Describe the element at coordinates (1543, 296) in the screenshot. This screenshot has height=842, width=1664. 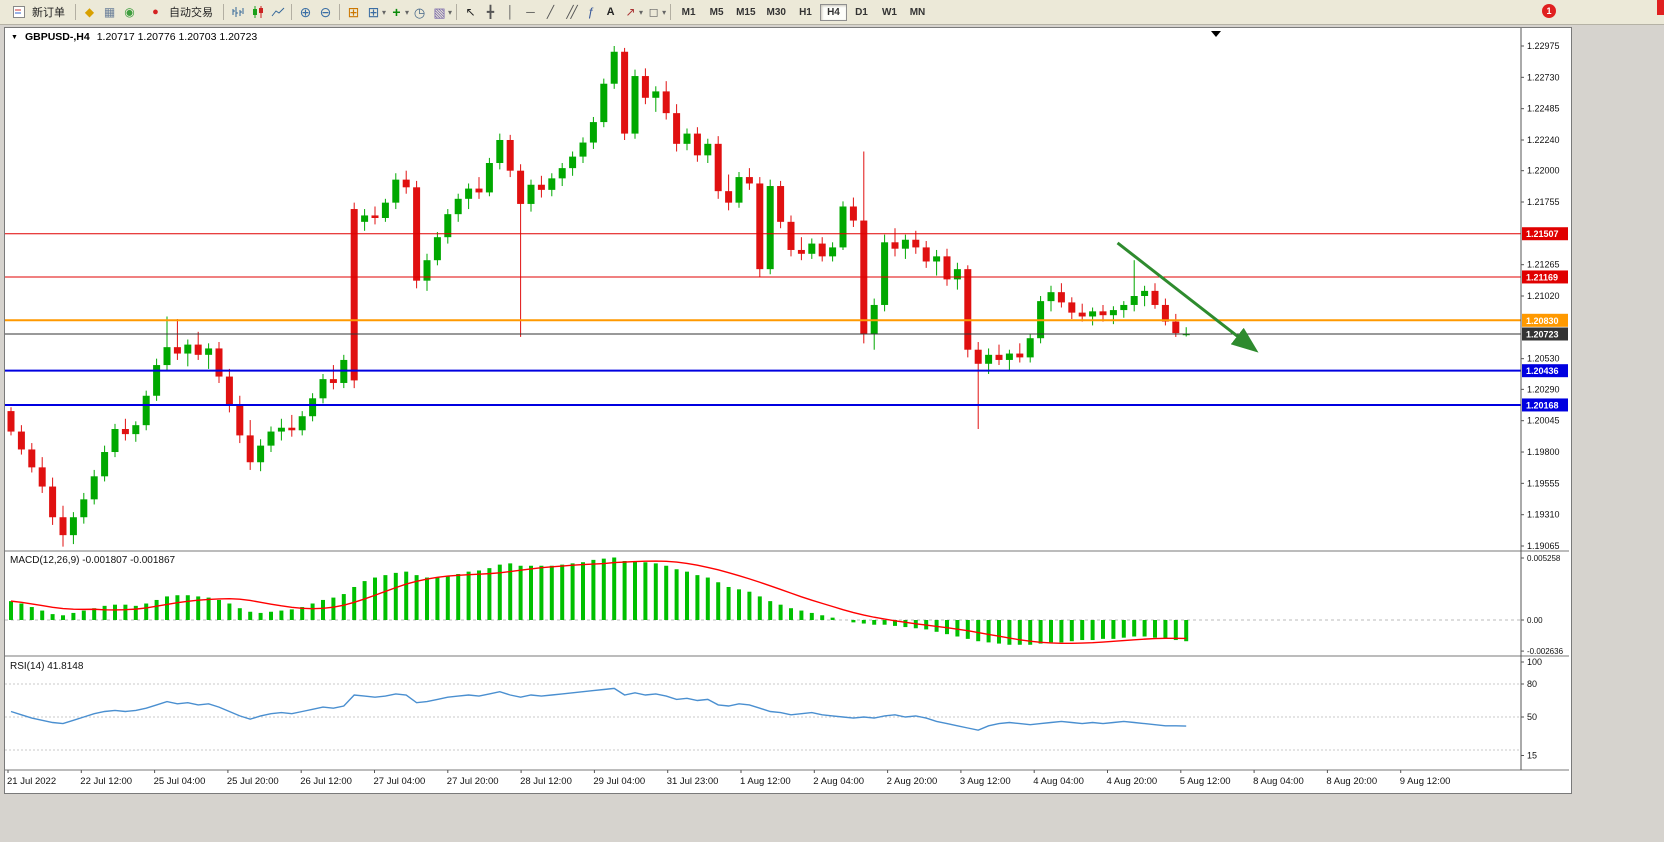
I see `svg-text: 1.21020` at that location.